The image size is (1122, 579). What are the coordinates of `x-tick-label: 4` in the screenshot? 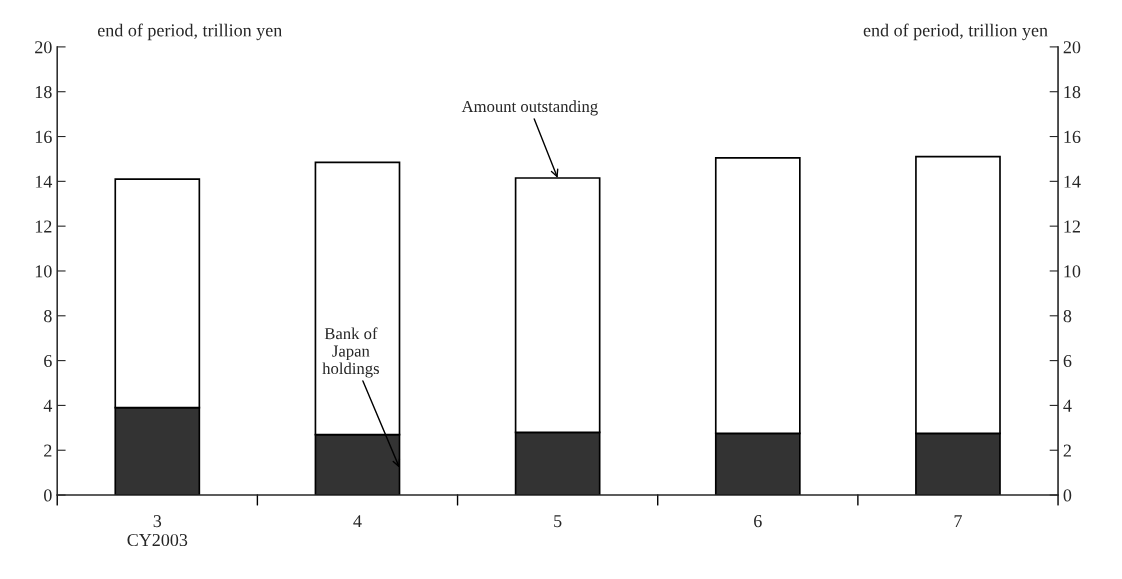 It's located at (357, 521).